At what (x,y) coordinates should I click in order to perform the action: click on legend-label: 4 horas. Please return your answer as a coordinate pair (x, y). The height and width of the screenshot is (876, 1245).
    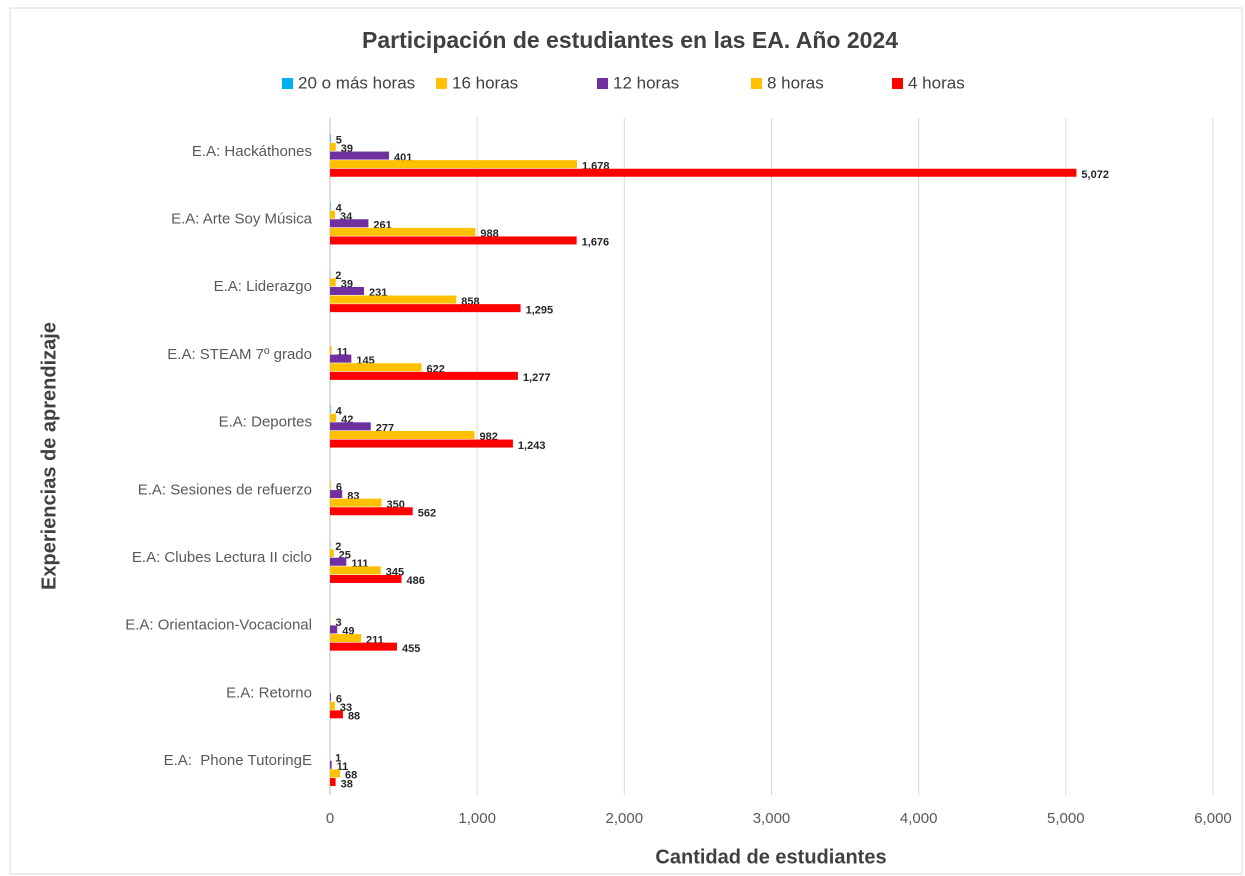
    Looking at the image, I should click on (936, 82).